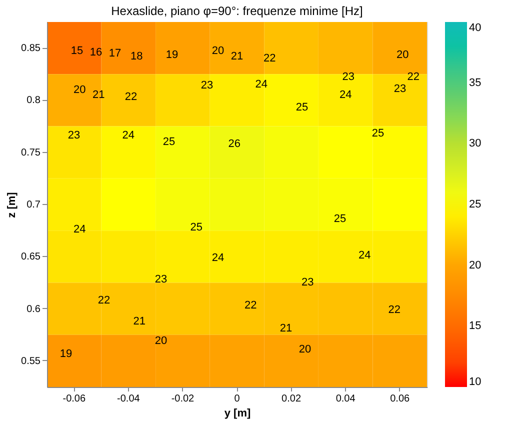  What do you see at coordinates (12, 205) in the screenshot?
I see `y-axis-title: z [m]` at bounding box center [12, 205].